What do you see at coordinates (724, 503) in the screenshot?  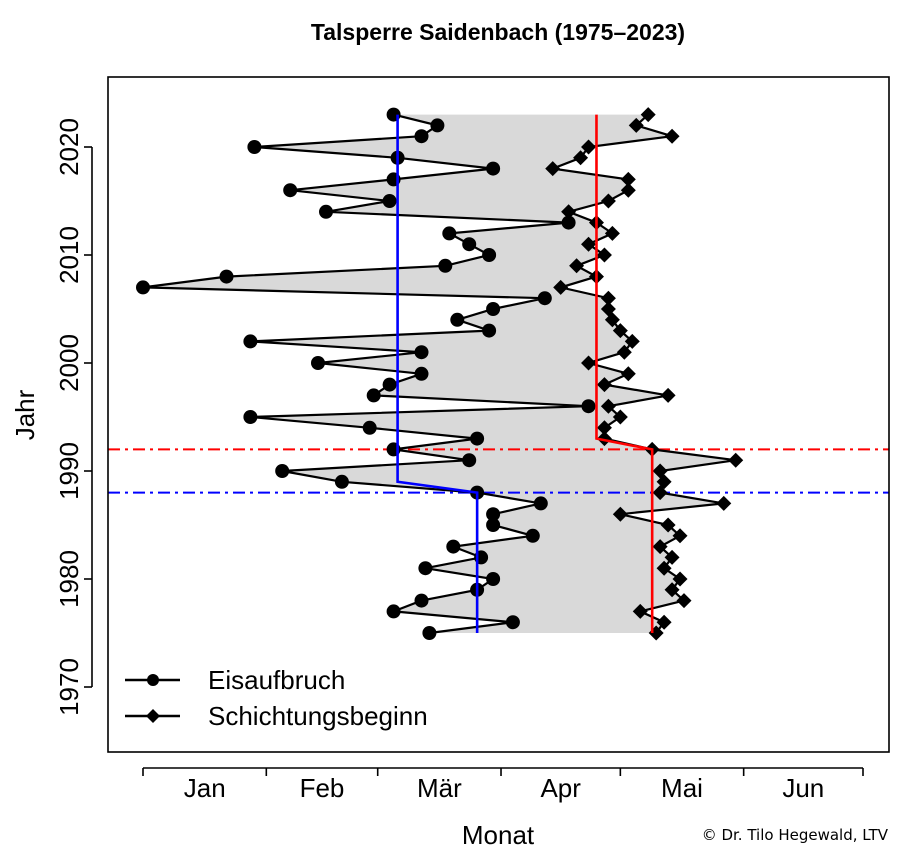 I see `point-schichtungsbeginn-1987` at bounding box center [724, 503].